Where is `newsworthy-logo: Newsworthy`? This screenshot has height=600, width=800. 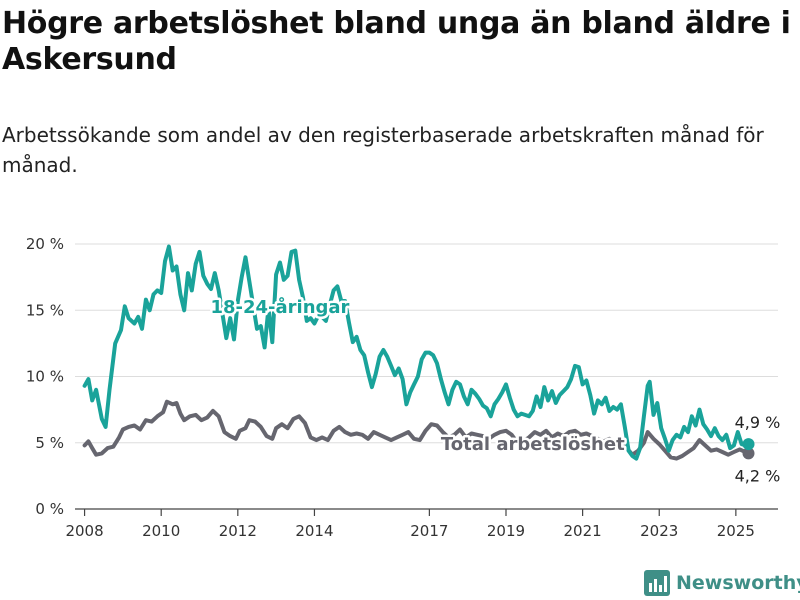 newsworthy-logo: Newsworthy is located at coordinates (722, 583).